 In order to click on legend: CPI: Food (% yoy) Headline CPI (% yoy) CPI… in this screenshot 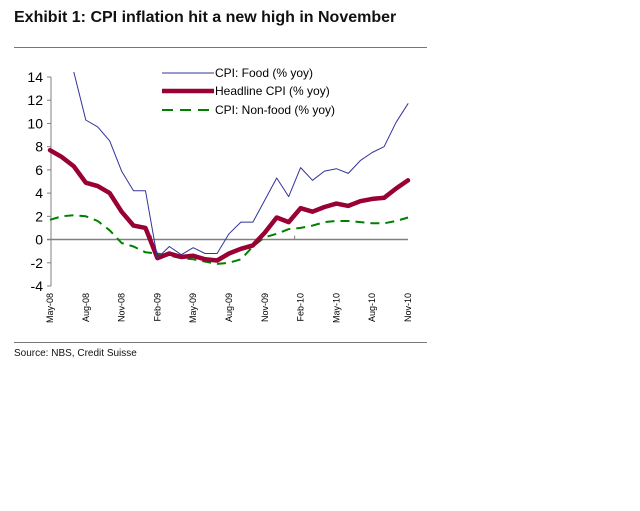, I will do `click(248, 91)`.